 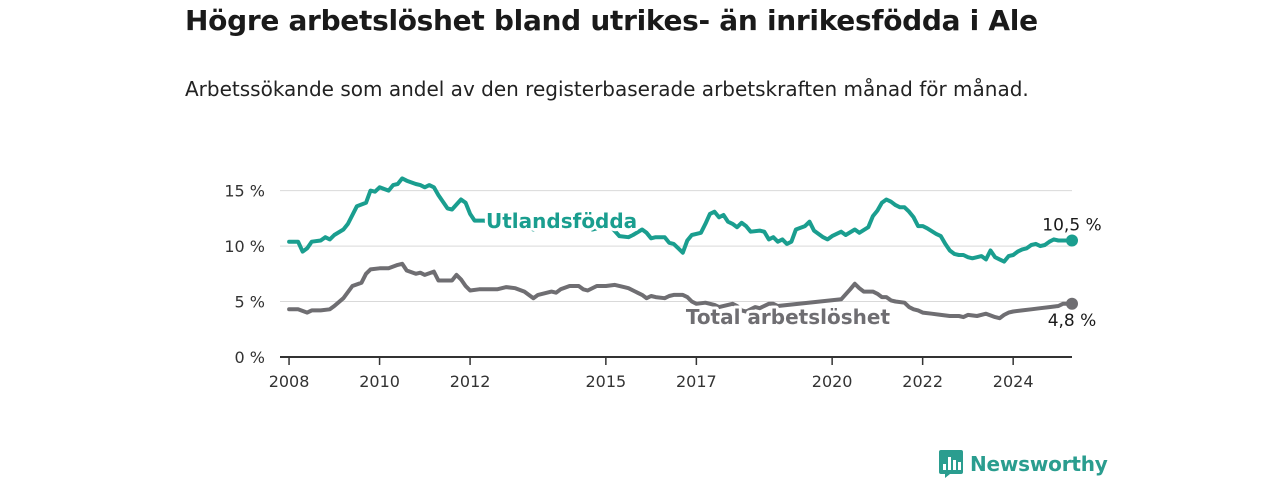 What do you see at coordinates (289, 381) in the screenshot?
I see `x-tick-label: 2008` at bounding box center [289, 381].